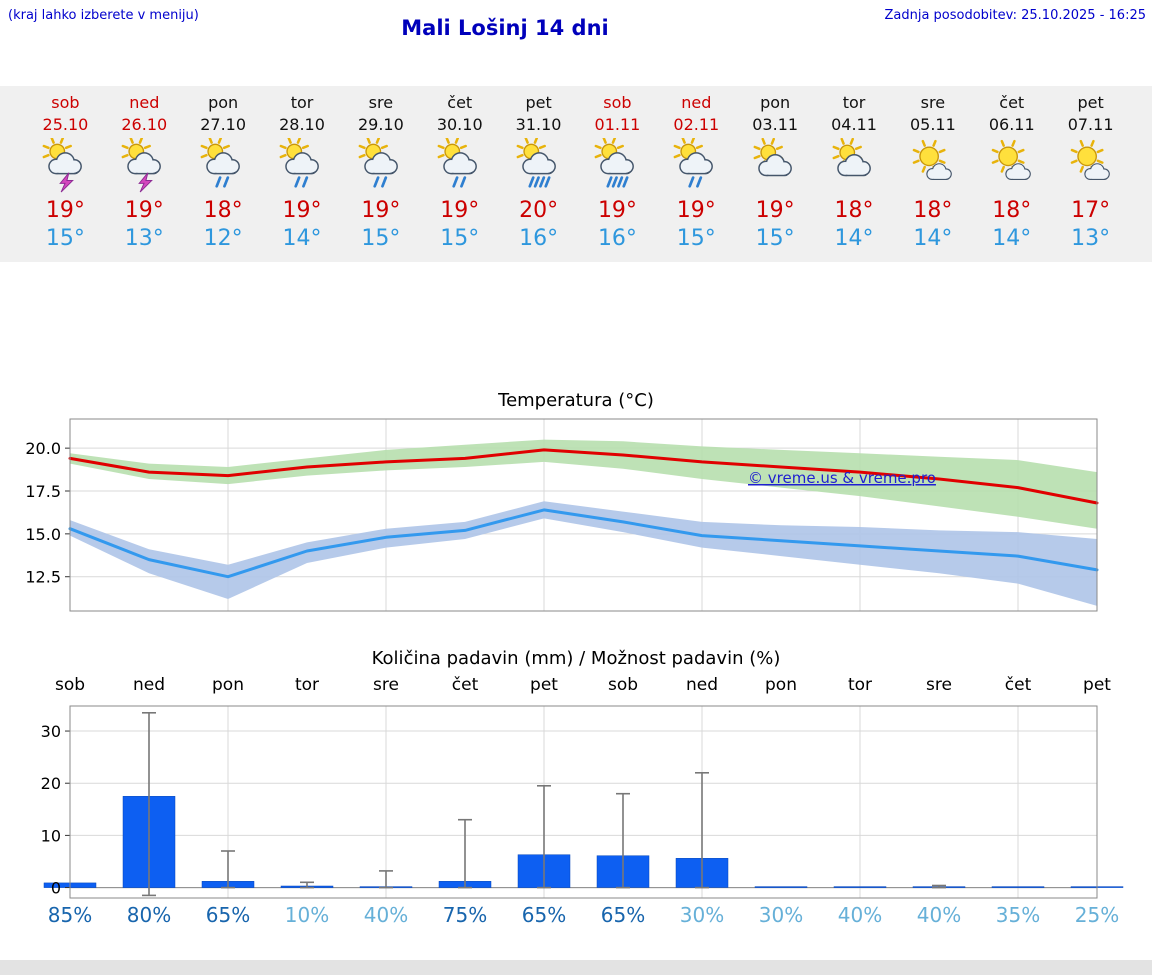  Describe the element at coordinates (854, 124) in the screenshot. I see `day-date: 04.11` at that location.